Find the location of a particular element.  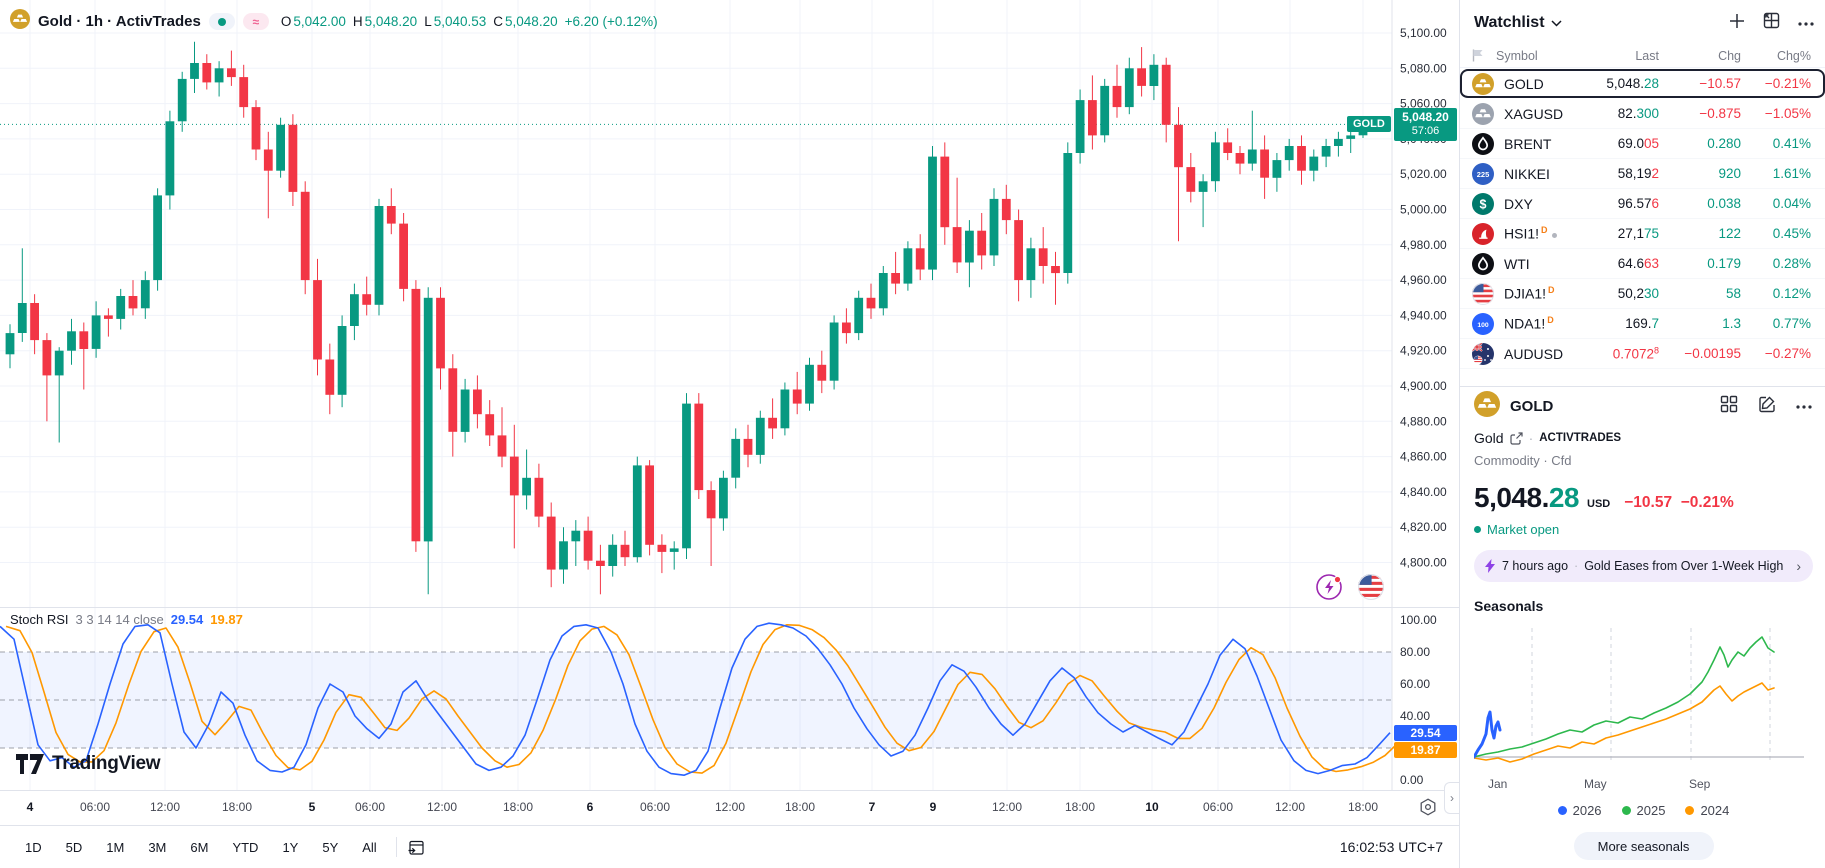

time-axis-label: 9 is located at coordinates (933, 807).